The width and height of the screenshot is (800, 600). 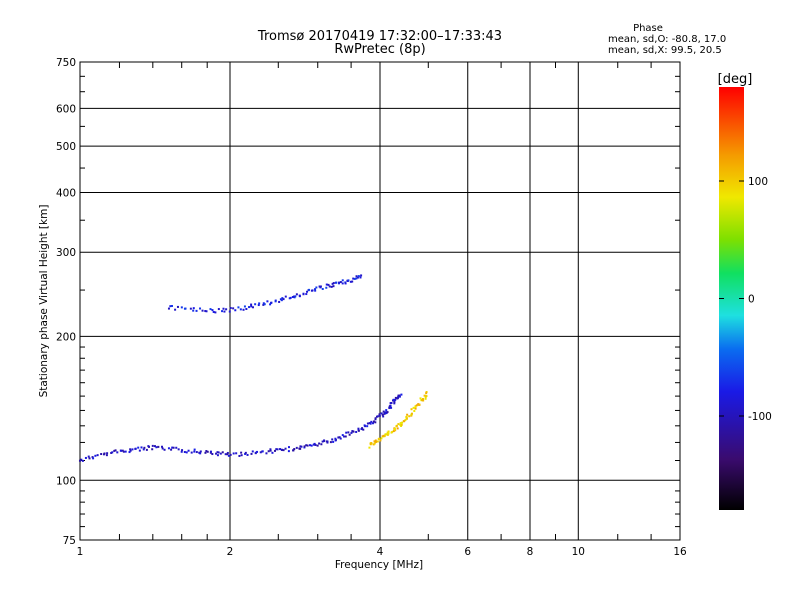 I want to click on x-axis-label: Frequency [MHz], so click(x=379, y=565).